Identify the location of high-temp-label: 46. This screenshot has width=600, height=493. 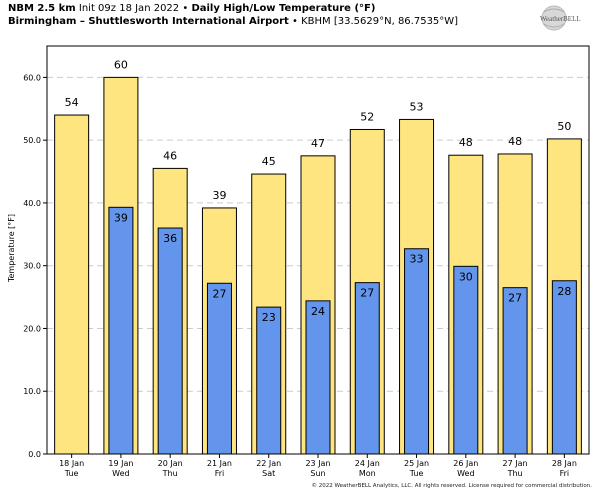
(170, 155).